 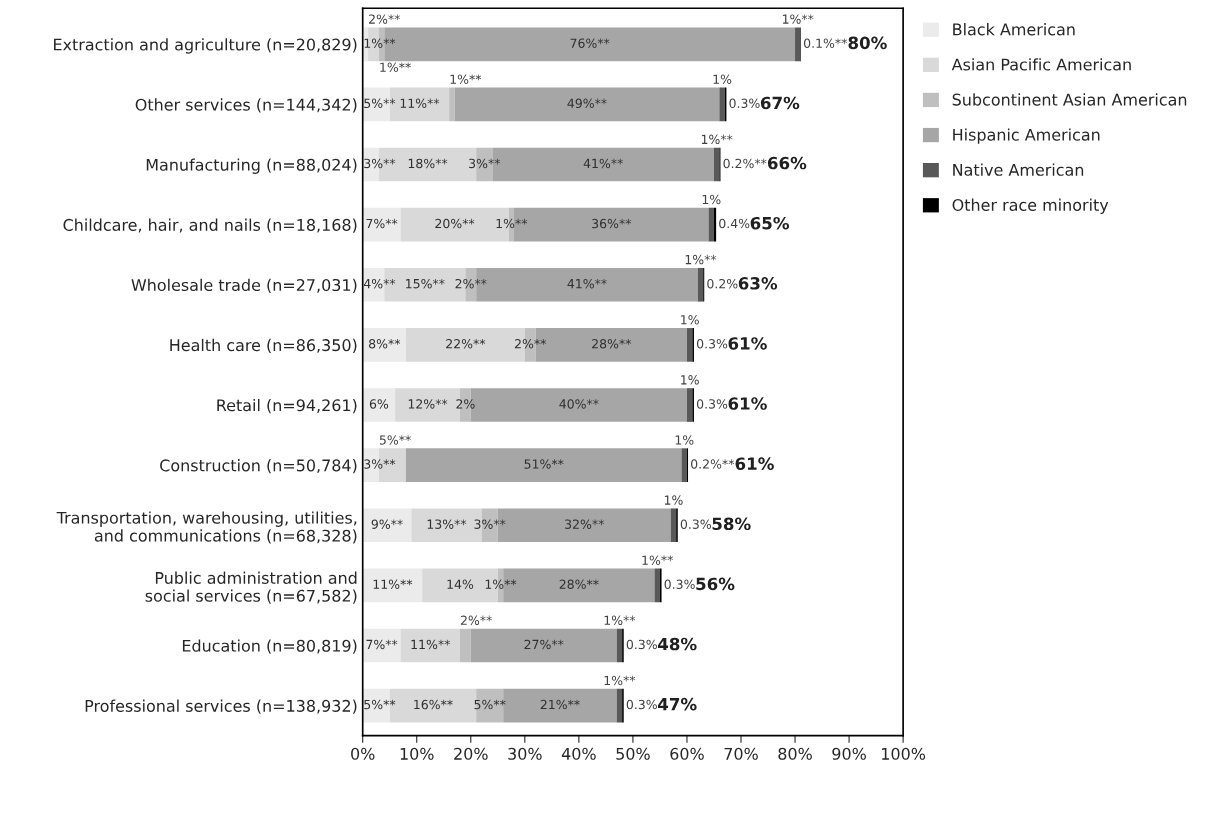 What do you see at coordinates (787, 163) in the screenshot?
I see `total-label: 66%` at bounding box center [787, 163].